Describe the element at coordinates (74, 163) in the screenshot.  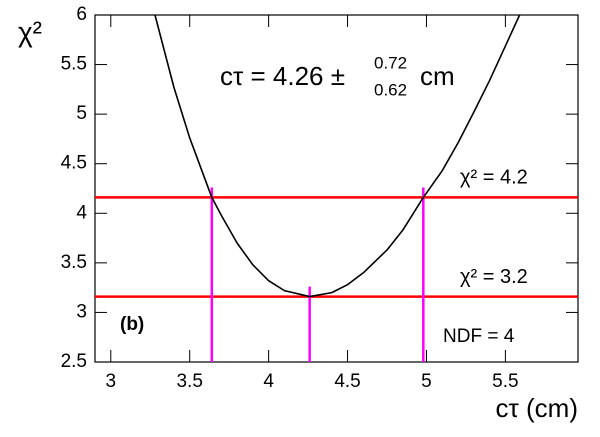
I see `y-tick-label: 4.5` at that location.